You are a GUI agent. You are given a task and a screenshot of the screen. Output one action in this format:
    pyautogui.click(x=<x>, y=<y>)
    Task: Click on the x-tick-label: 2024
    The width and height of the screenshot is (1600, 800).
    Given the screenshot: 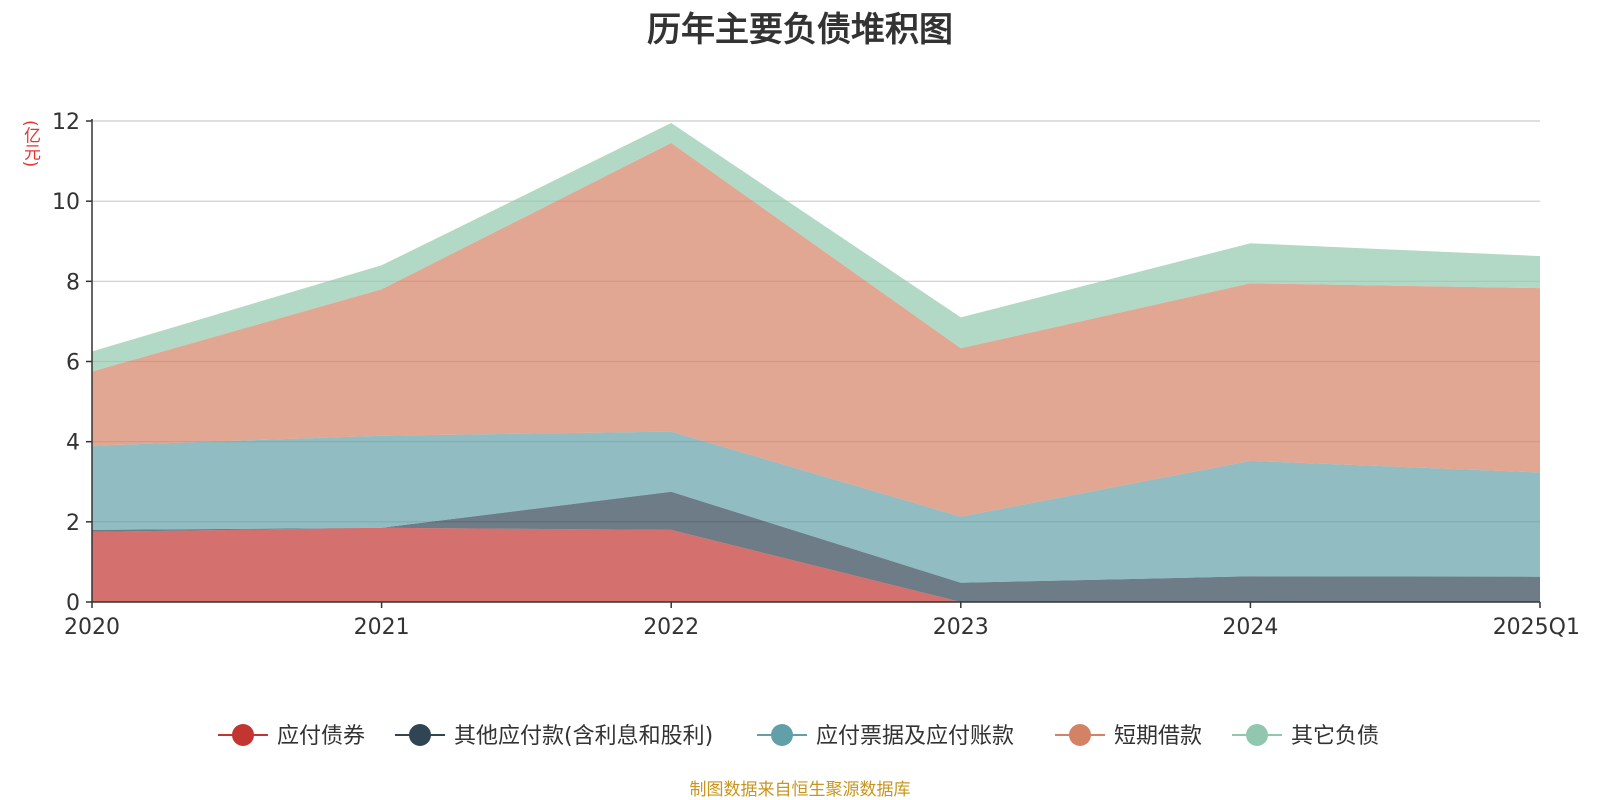 What is the action you would take?
    pyautogui.click(x=1250, y=627)
    